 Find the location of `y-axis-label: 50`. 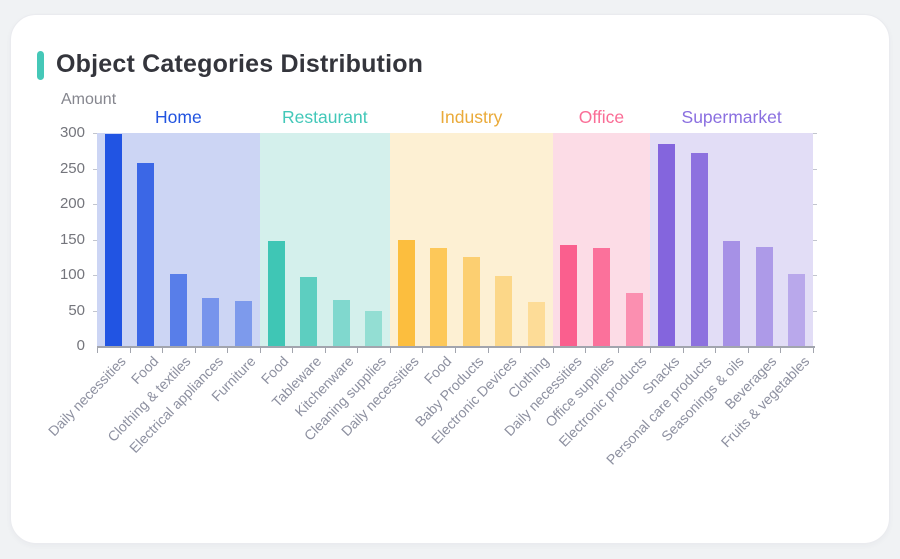

y-axis-label: 50 is located at coordinates (76, 310).